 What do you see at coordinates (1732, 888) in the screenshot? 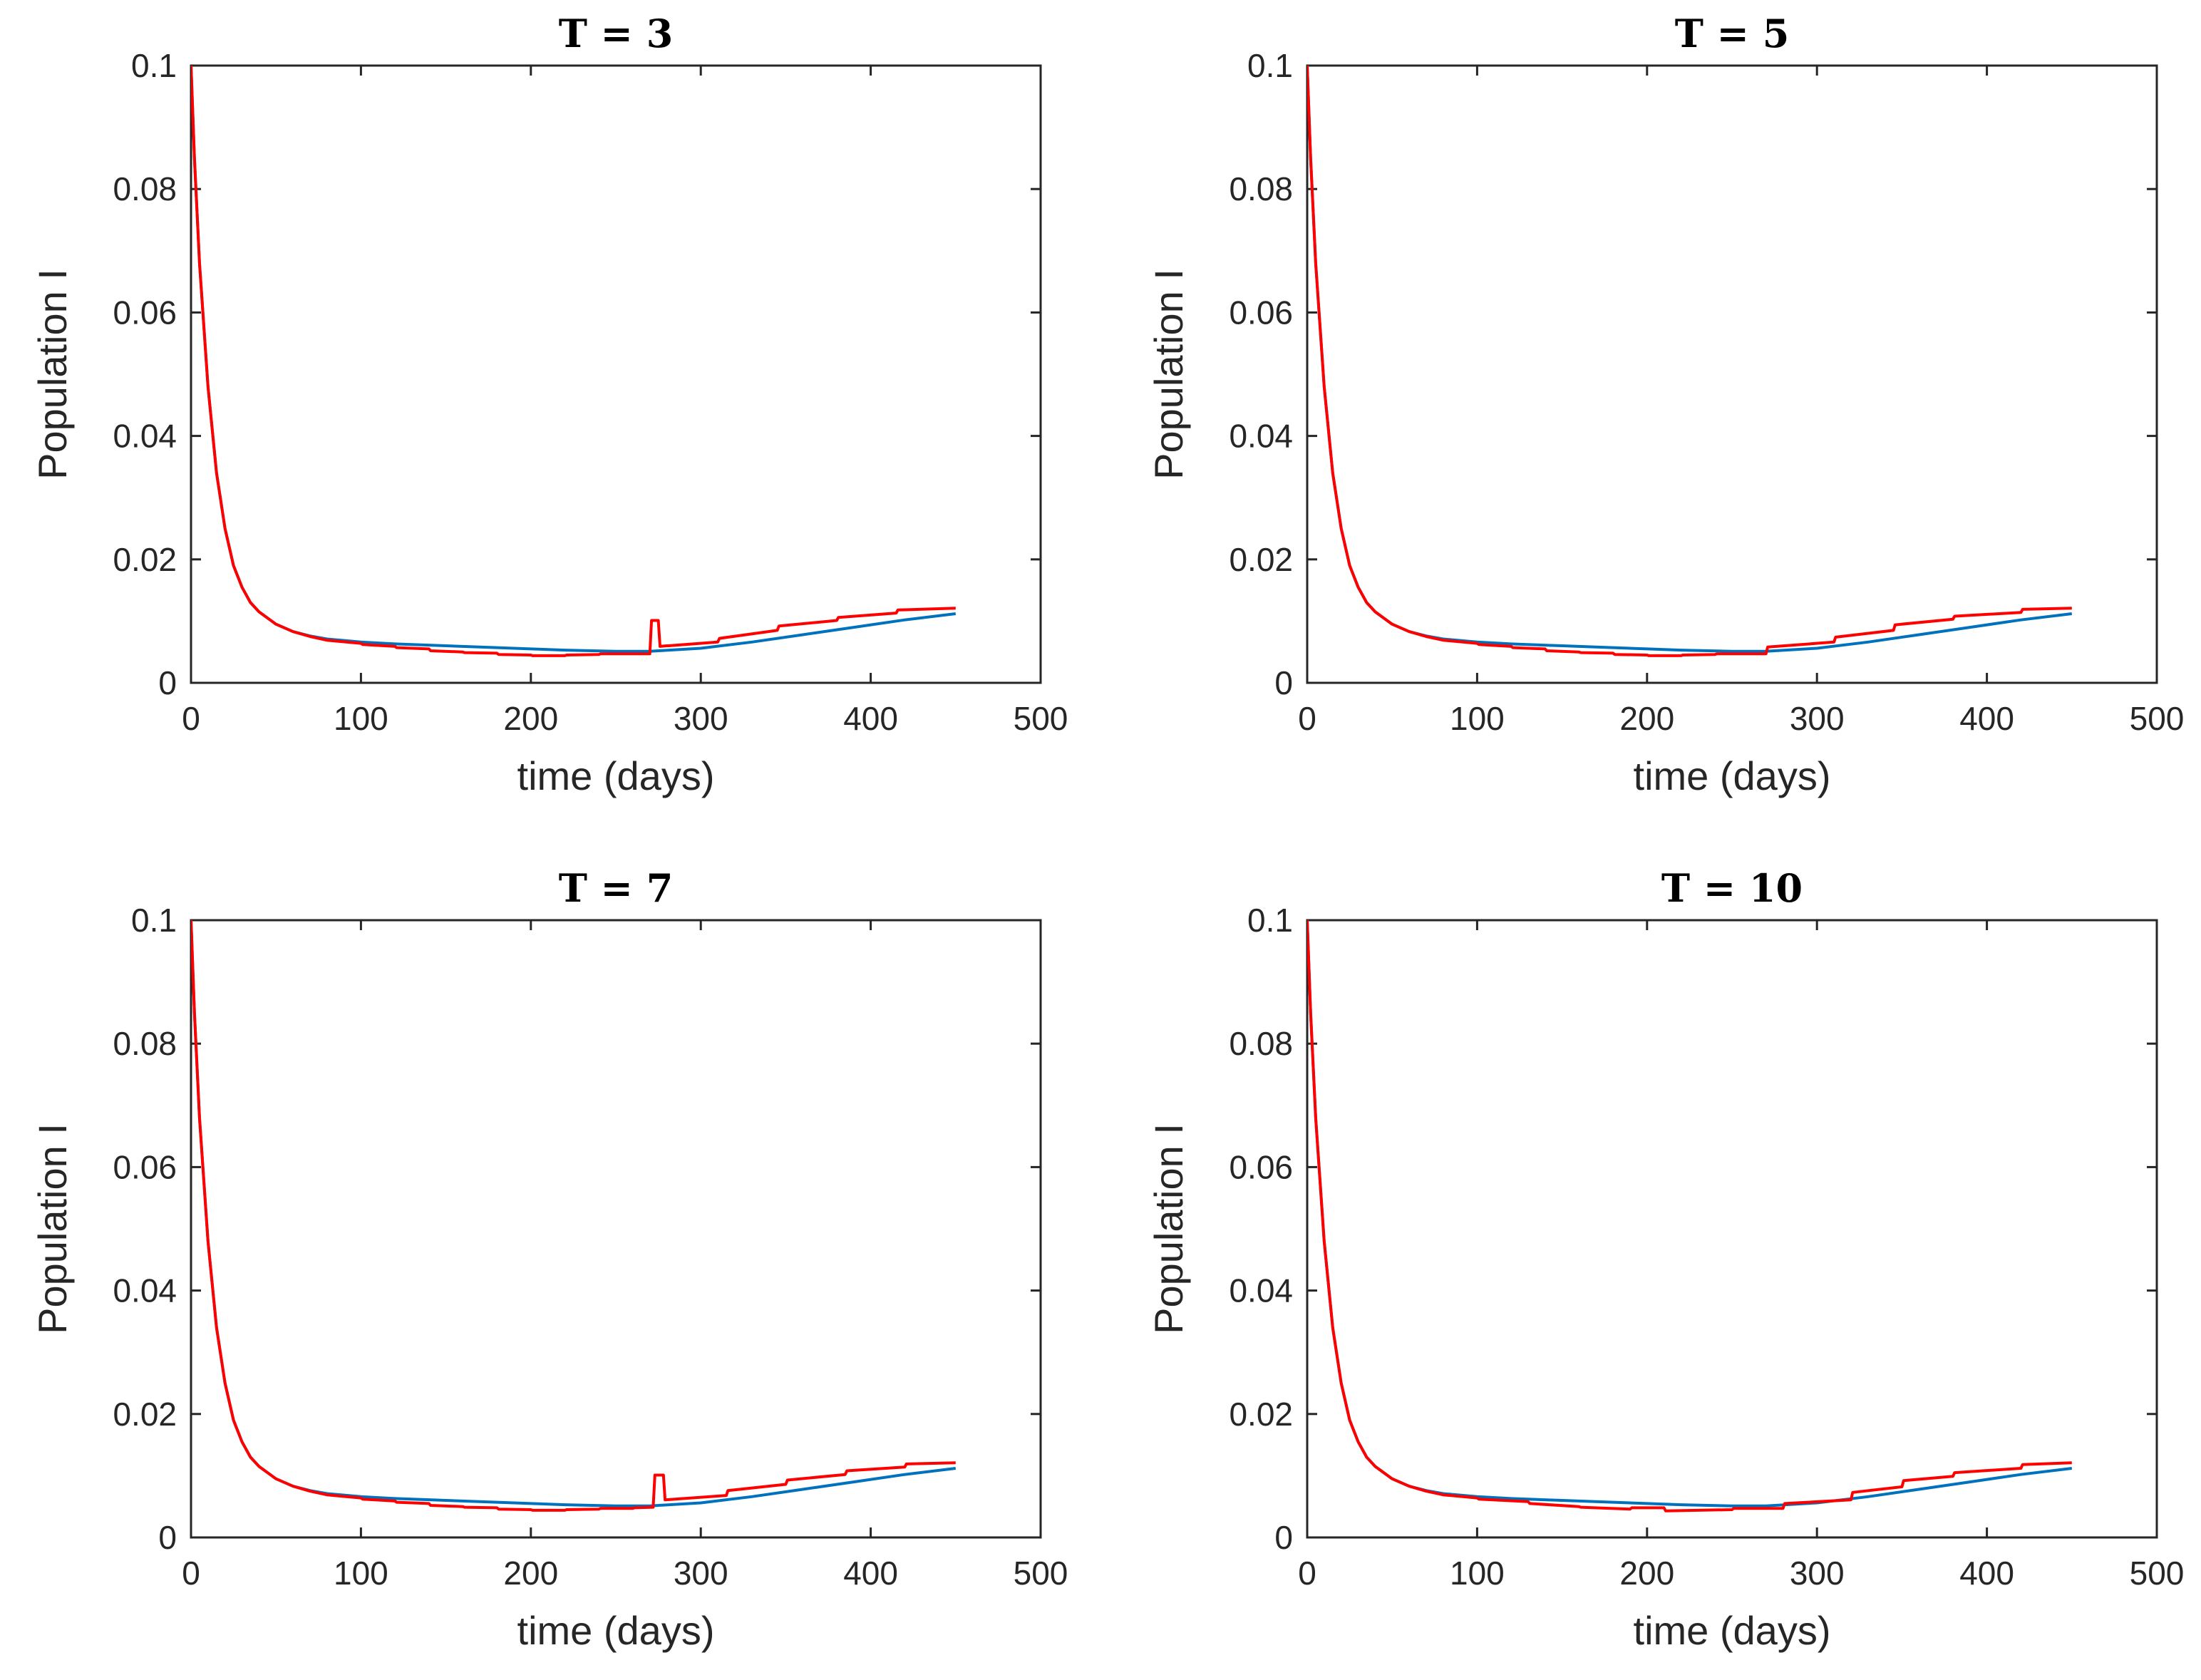
I see `panel-title: T = 10` at bounding box center [1732, 888].